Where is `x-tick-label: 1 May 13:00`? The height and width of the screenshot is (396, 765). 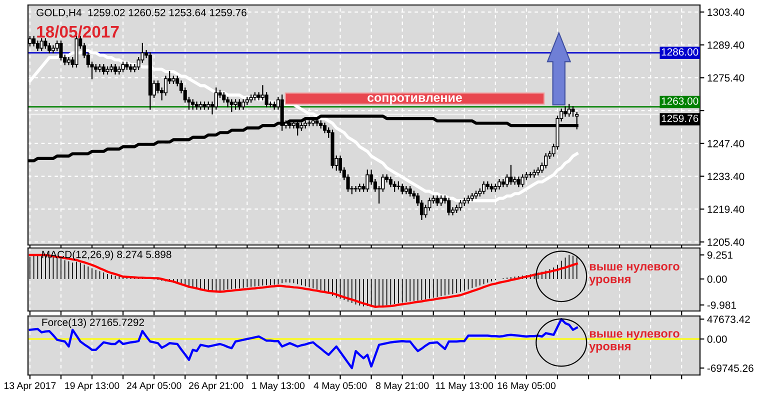 x-tick-label: 1 May 13:00 is located at coordinates (278, 387).